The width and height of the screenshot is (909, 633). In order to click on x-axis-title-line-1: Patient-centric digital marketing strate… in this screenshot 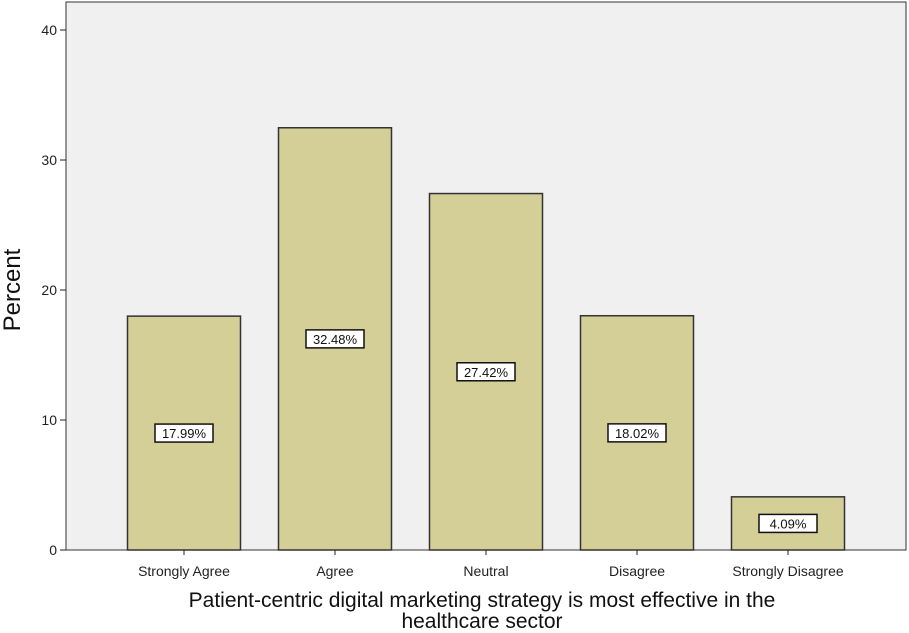, I will do `click(482, 600)`.